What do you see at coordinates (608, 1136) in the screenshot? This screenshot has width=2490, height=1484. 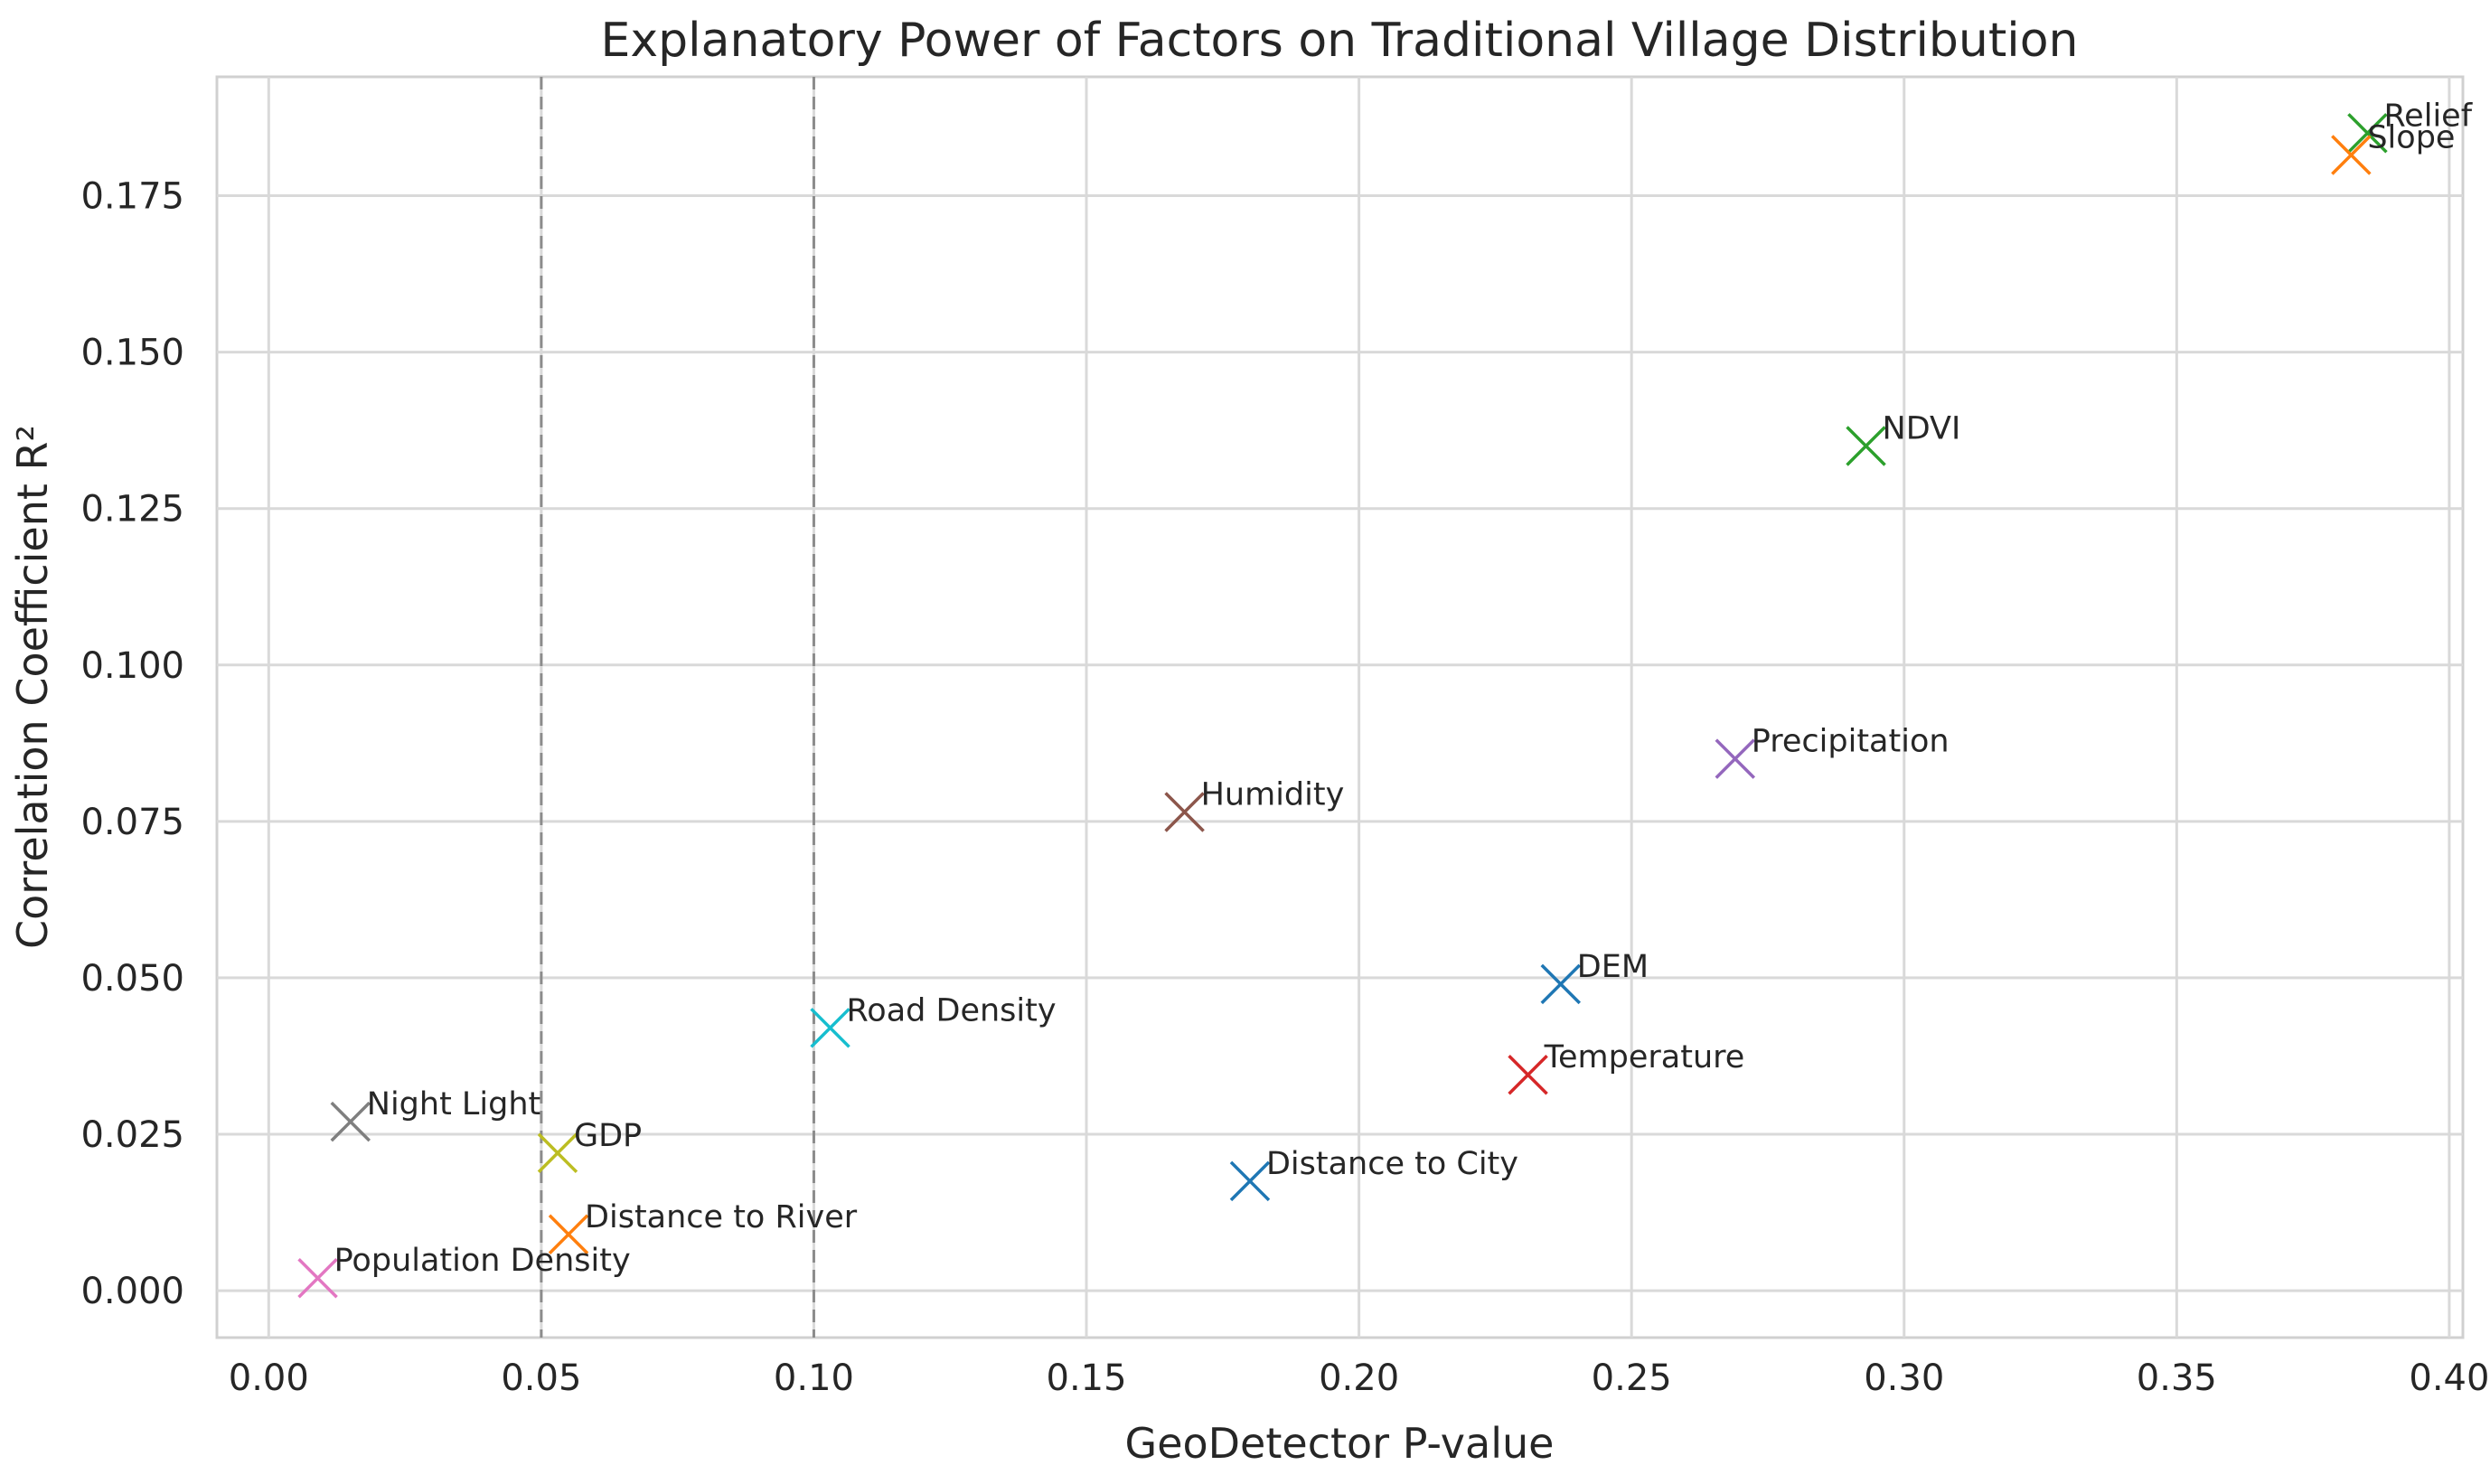 I see `point-label: GDP` at bounding box center [608, 1136].